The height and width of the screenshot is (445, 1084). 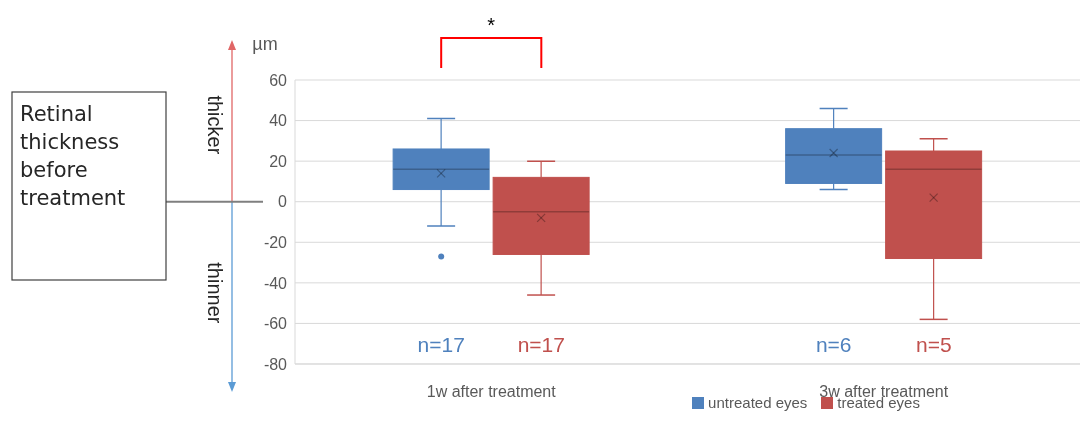 I want to click on y-tick-label: 40, so click(x=278, y=121).